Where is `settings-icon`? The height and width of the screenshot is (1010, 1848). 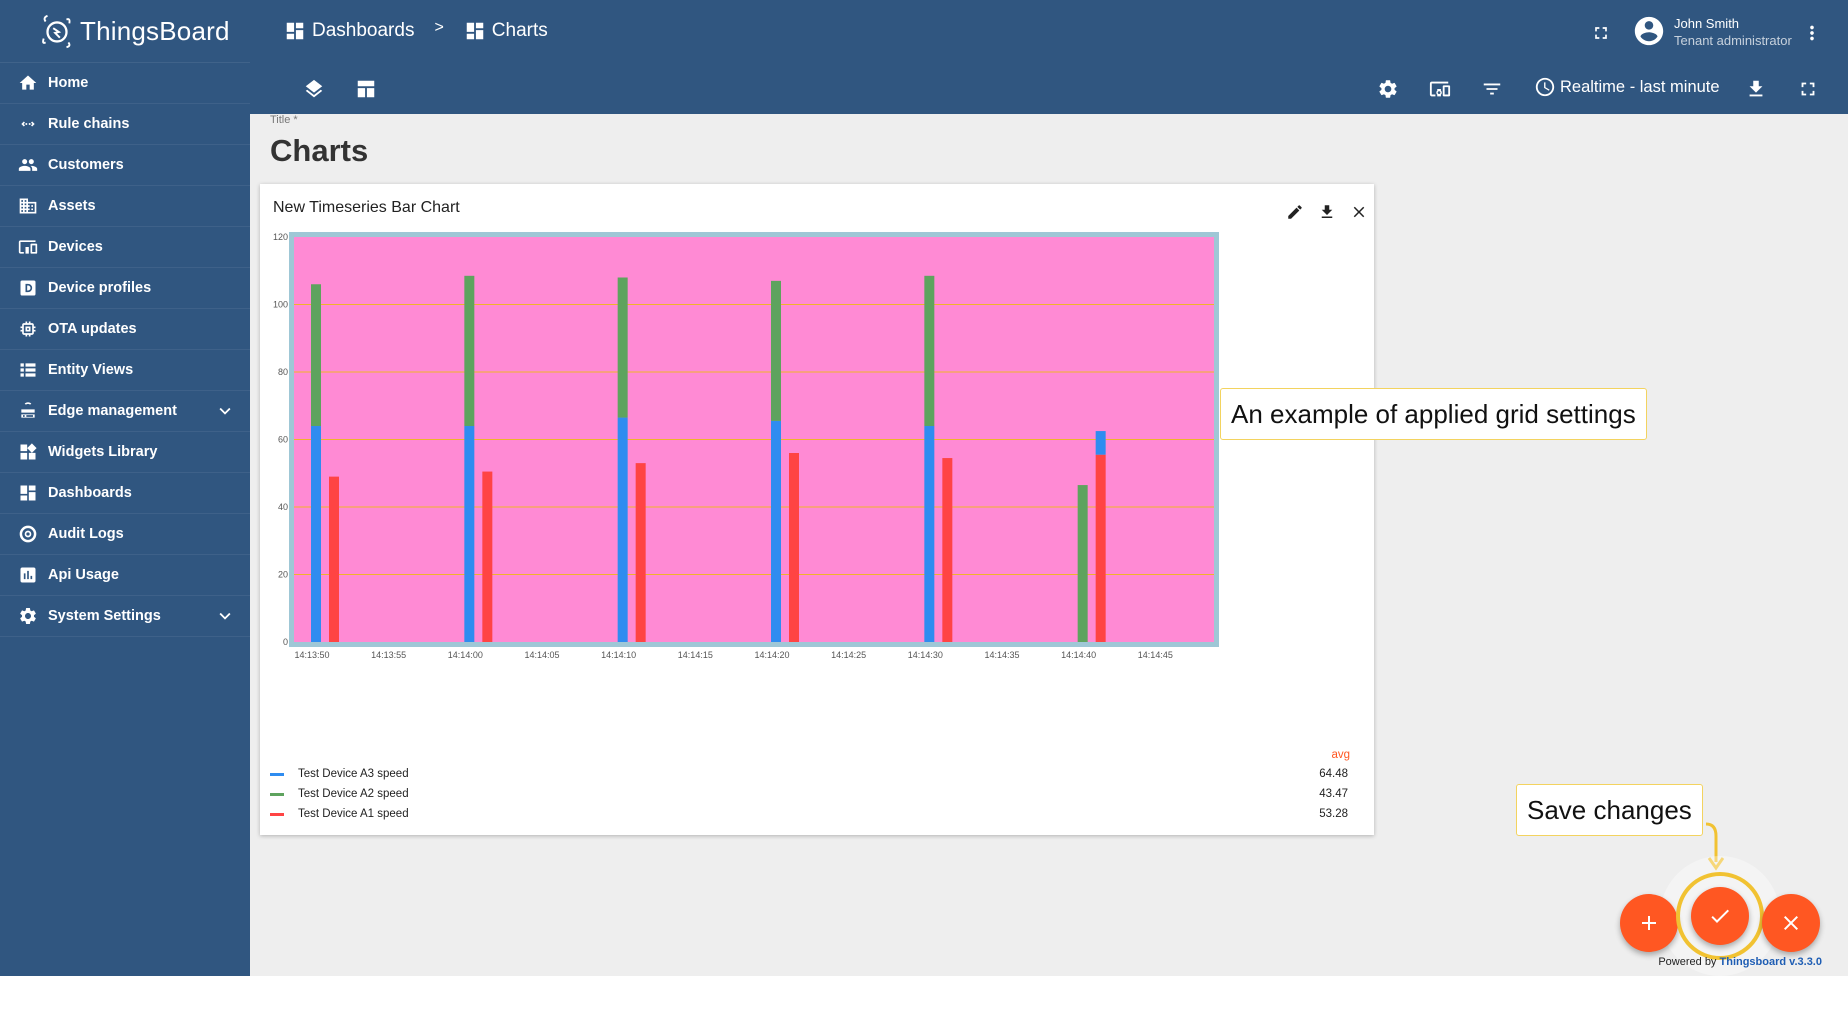 settings-icon is located at coordinates (1388, 89).